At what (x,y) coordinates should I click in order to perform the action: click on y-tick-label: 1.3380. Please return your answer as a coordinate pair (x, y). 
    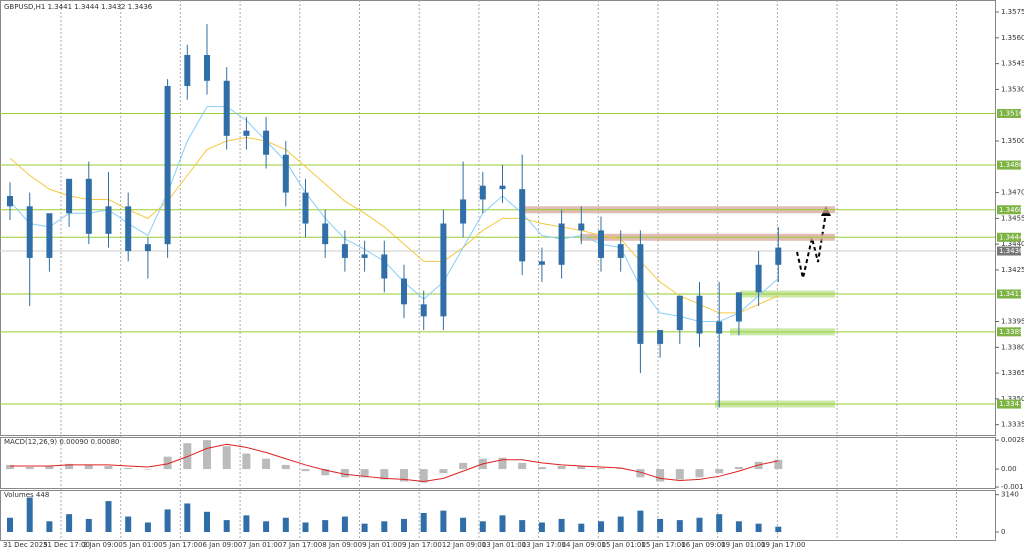
    Looking at the image, I should click on (1012, 347).